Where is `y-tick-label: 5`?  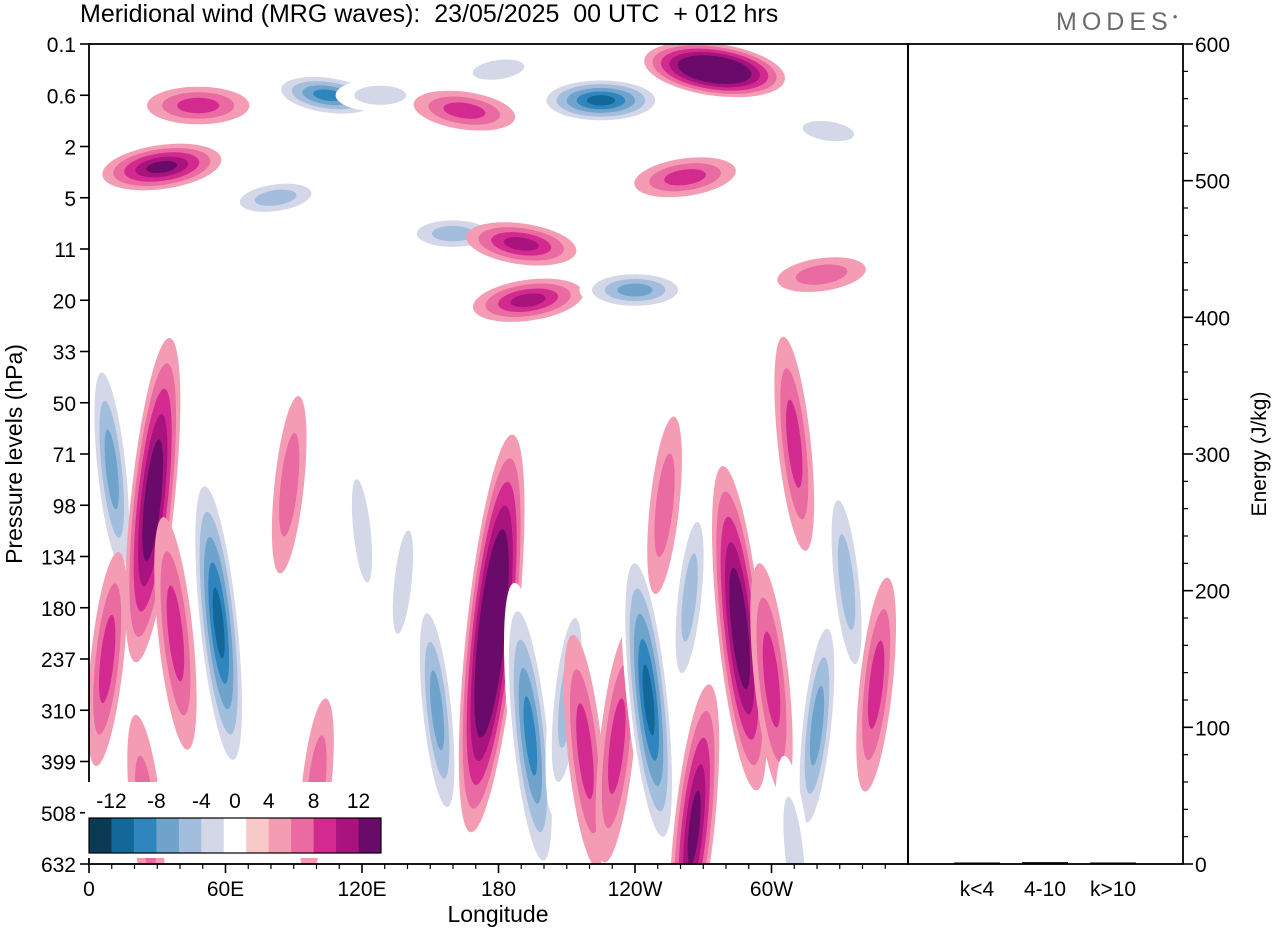
y-tick-label: 5 is located at coordinates (70, 199).